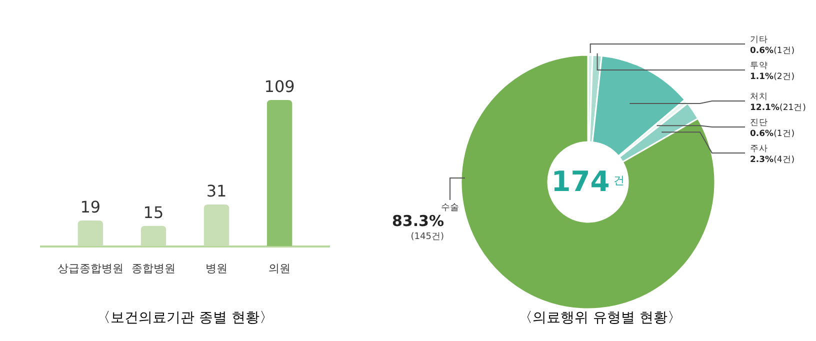  I want to click on data-label: 19, so click(90, 207).